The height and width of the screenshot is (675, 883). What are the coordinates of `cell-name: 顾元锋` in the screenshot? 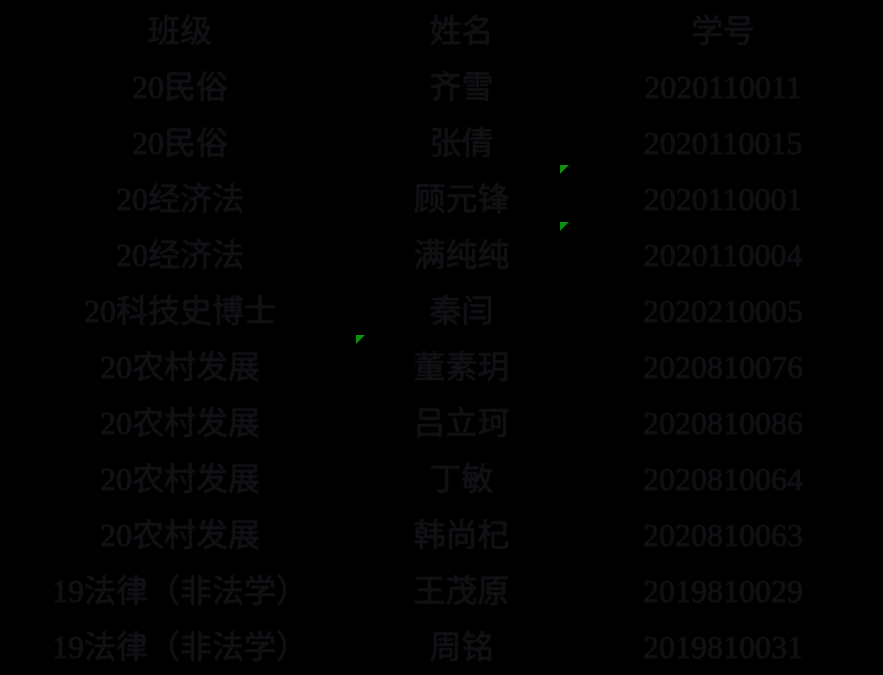 It's located at (461, 199).